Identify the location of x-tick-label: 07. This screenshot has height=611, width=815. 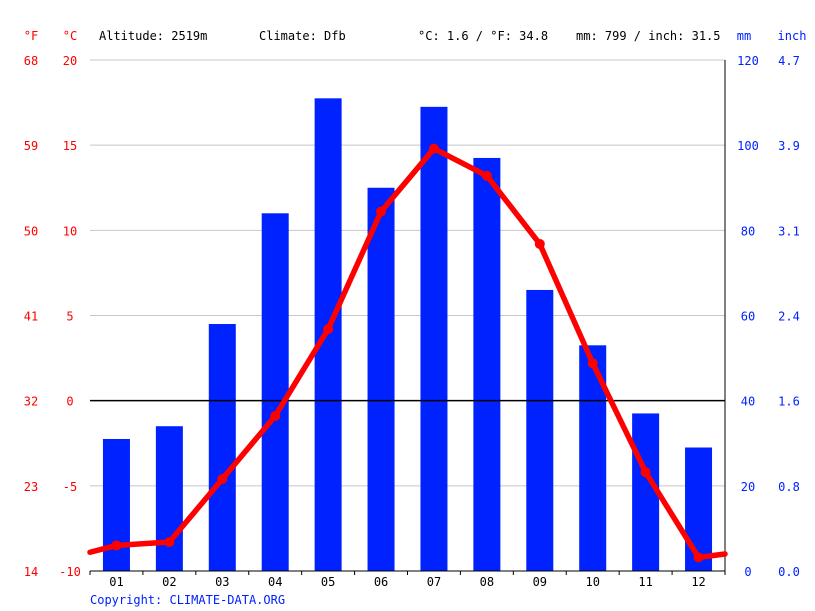
(434, 582).